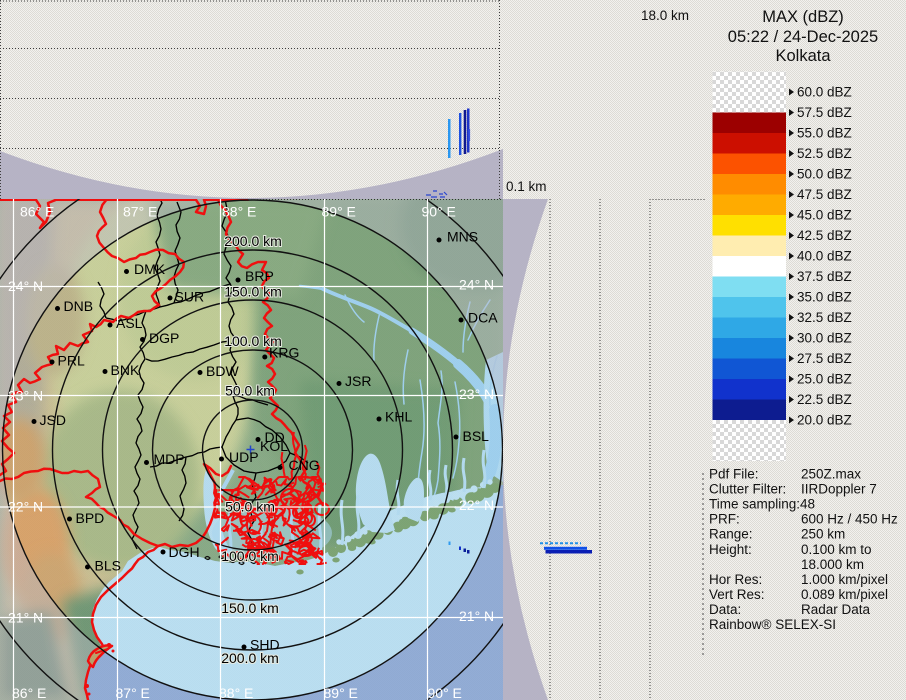  I want to click on svg-text: Kolkata, so click(803, 56).